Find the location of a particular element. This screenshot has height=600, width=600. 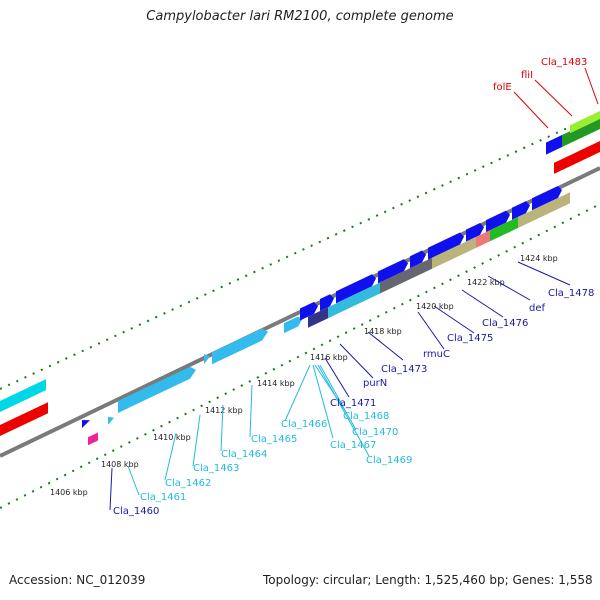

gene-label-Cla_1460: Cla_1460 is located at coordinates (136, 511).